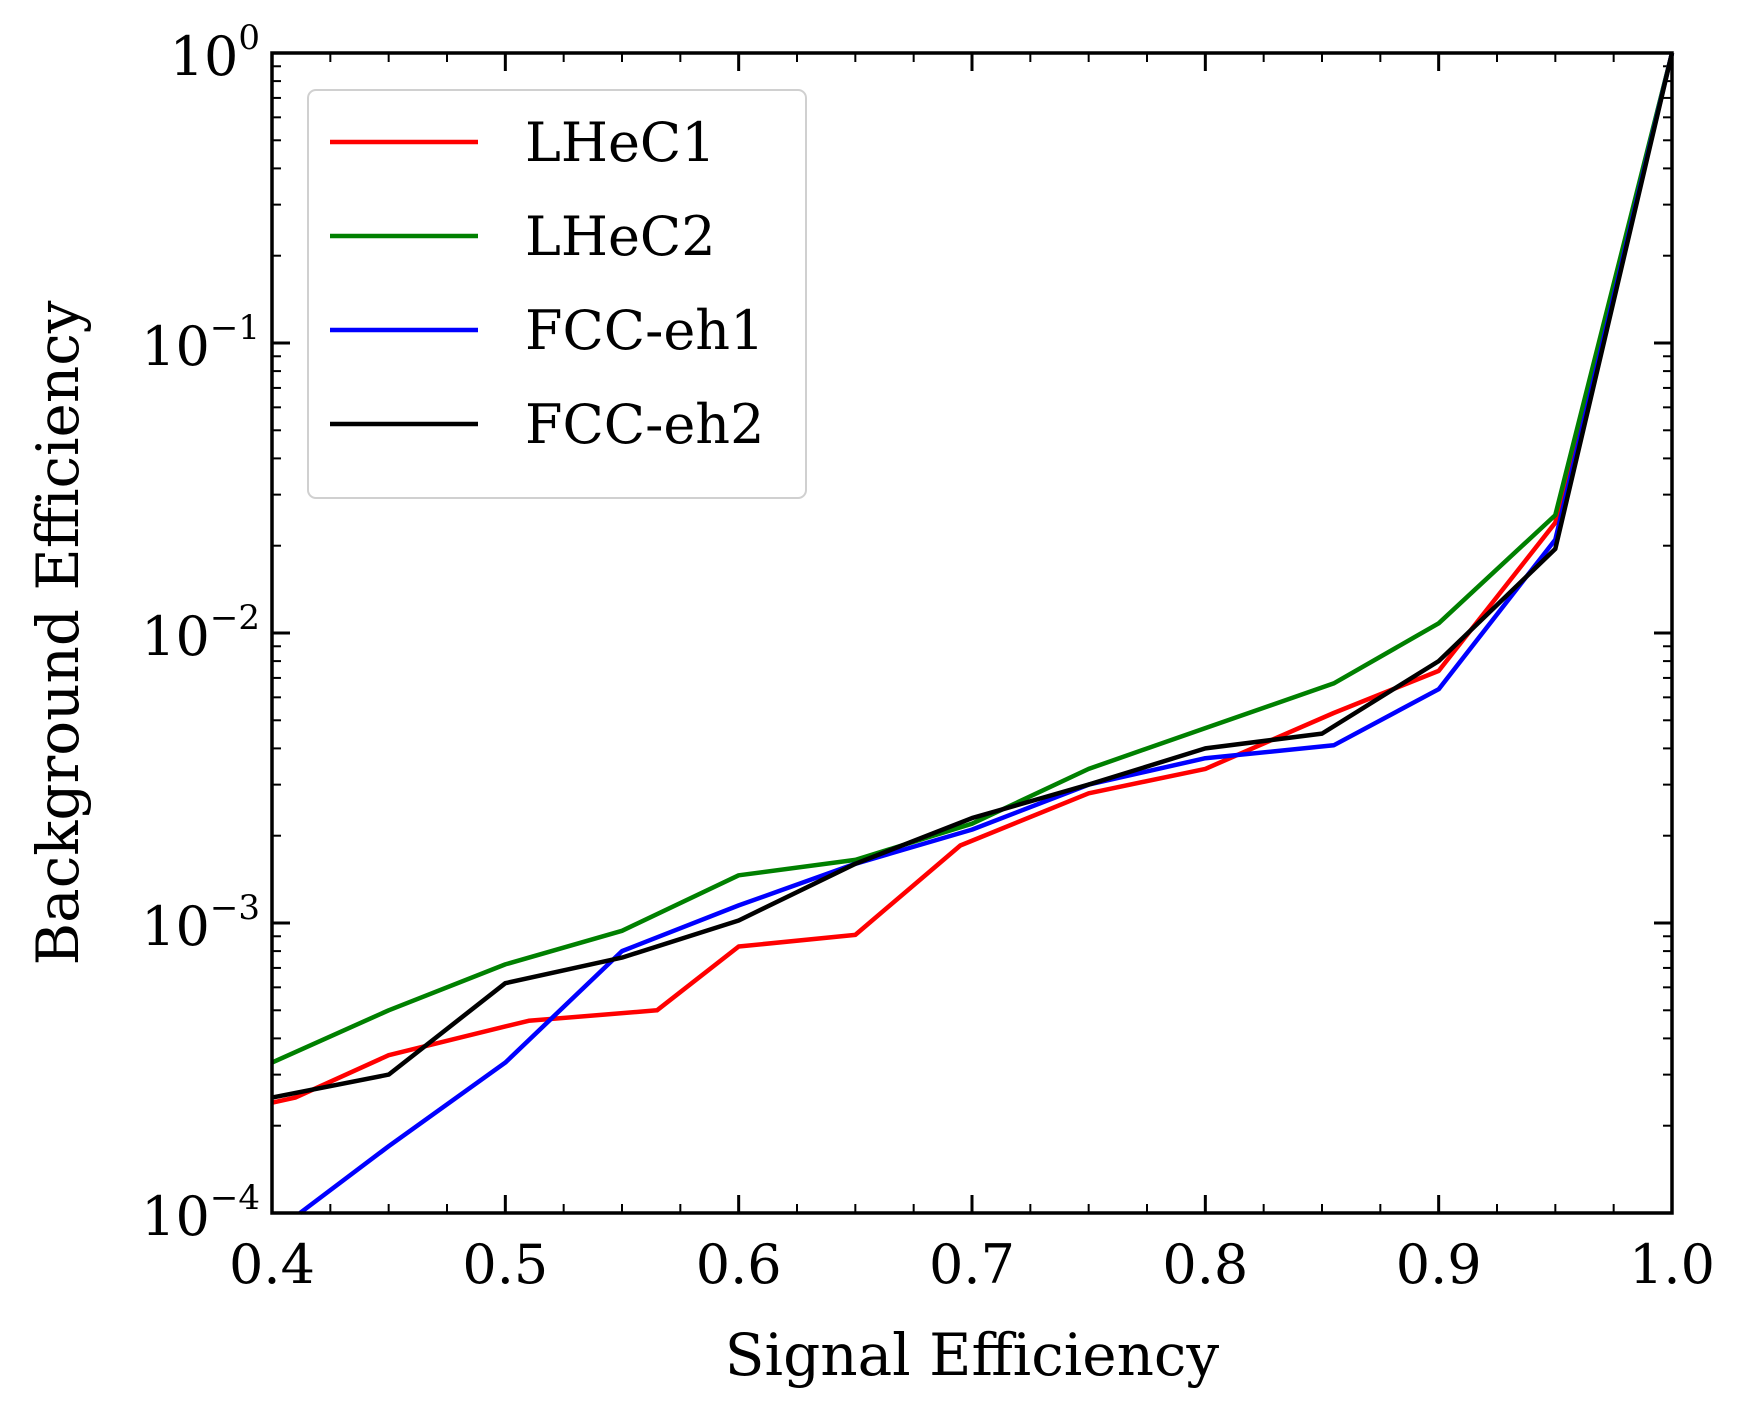 The width and height of the screenshot is (1737, 1418). I want to click on legend: LHeC1 LHeC2 FCC-eh1 FCC-eh2, so click(557, 294).